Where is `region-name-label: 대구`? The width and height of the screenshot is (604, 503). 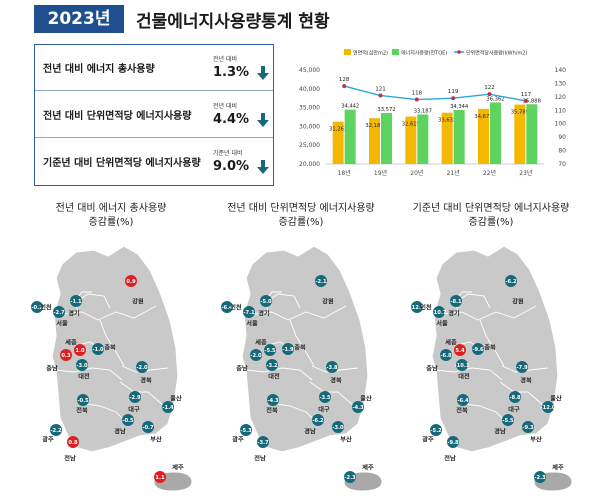 region-name-label: 대구 is located at coordinates (514, 410).